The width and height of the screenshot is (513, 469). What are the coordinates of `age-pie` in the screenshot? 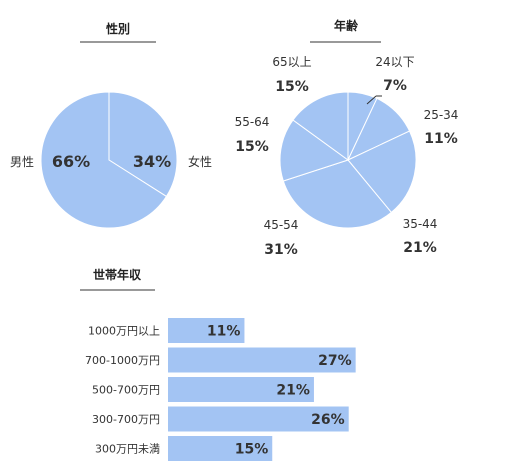 It's located at (348, 160).